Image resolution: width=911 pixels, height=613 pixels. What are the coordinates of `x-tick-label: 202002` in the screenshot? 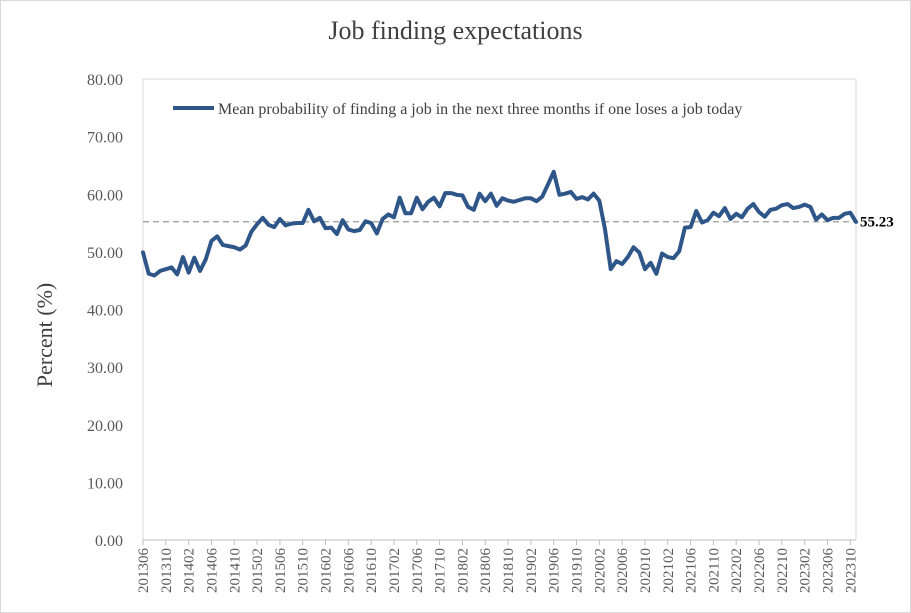 It's located at (600, 570).